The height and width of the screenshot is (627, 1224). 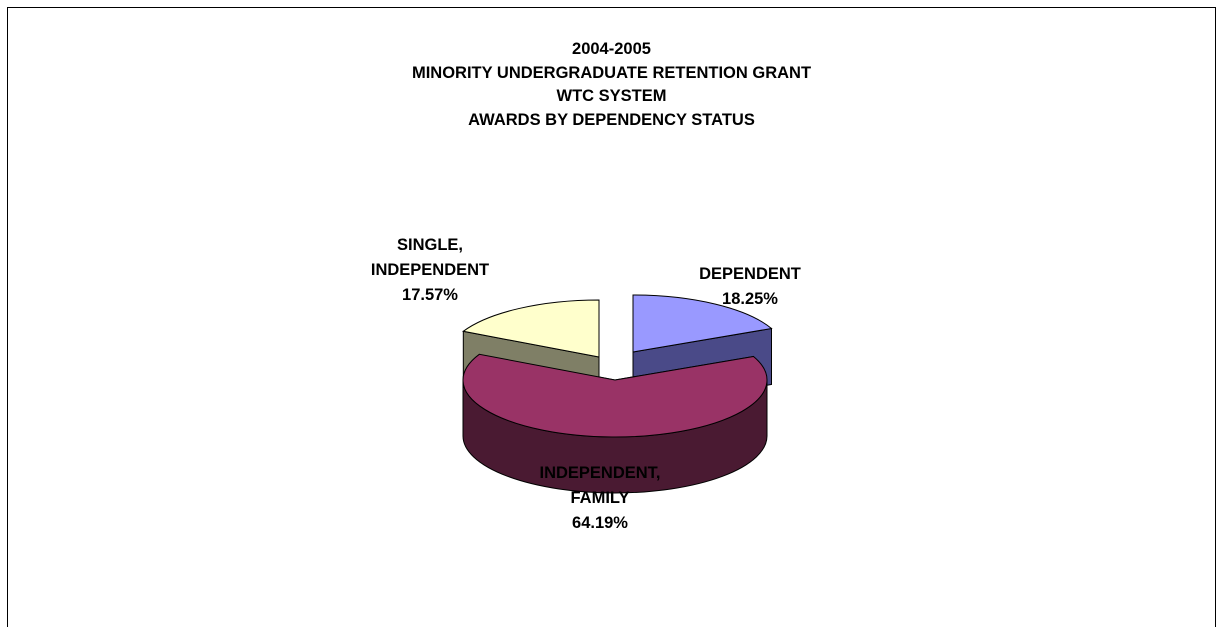 I want to click on label-single-independent-name-1: SINGLE,, so click(x=429, y=245).